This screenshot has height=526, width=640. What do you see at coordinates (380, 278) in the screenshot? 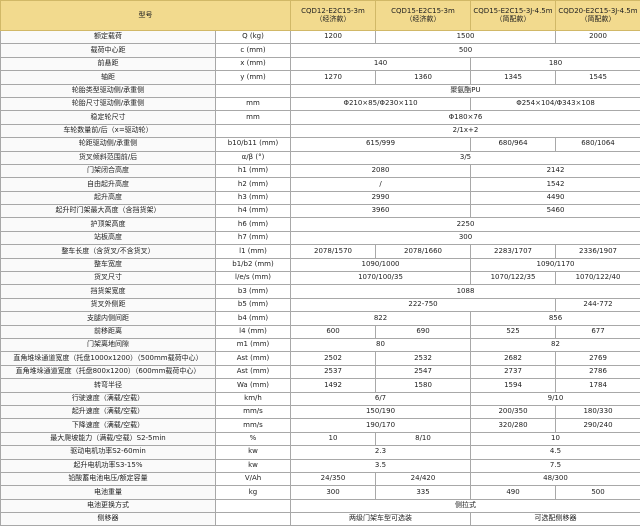
I see `spec-value: 1070/100/35` at bounding box center [380, 278].